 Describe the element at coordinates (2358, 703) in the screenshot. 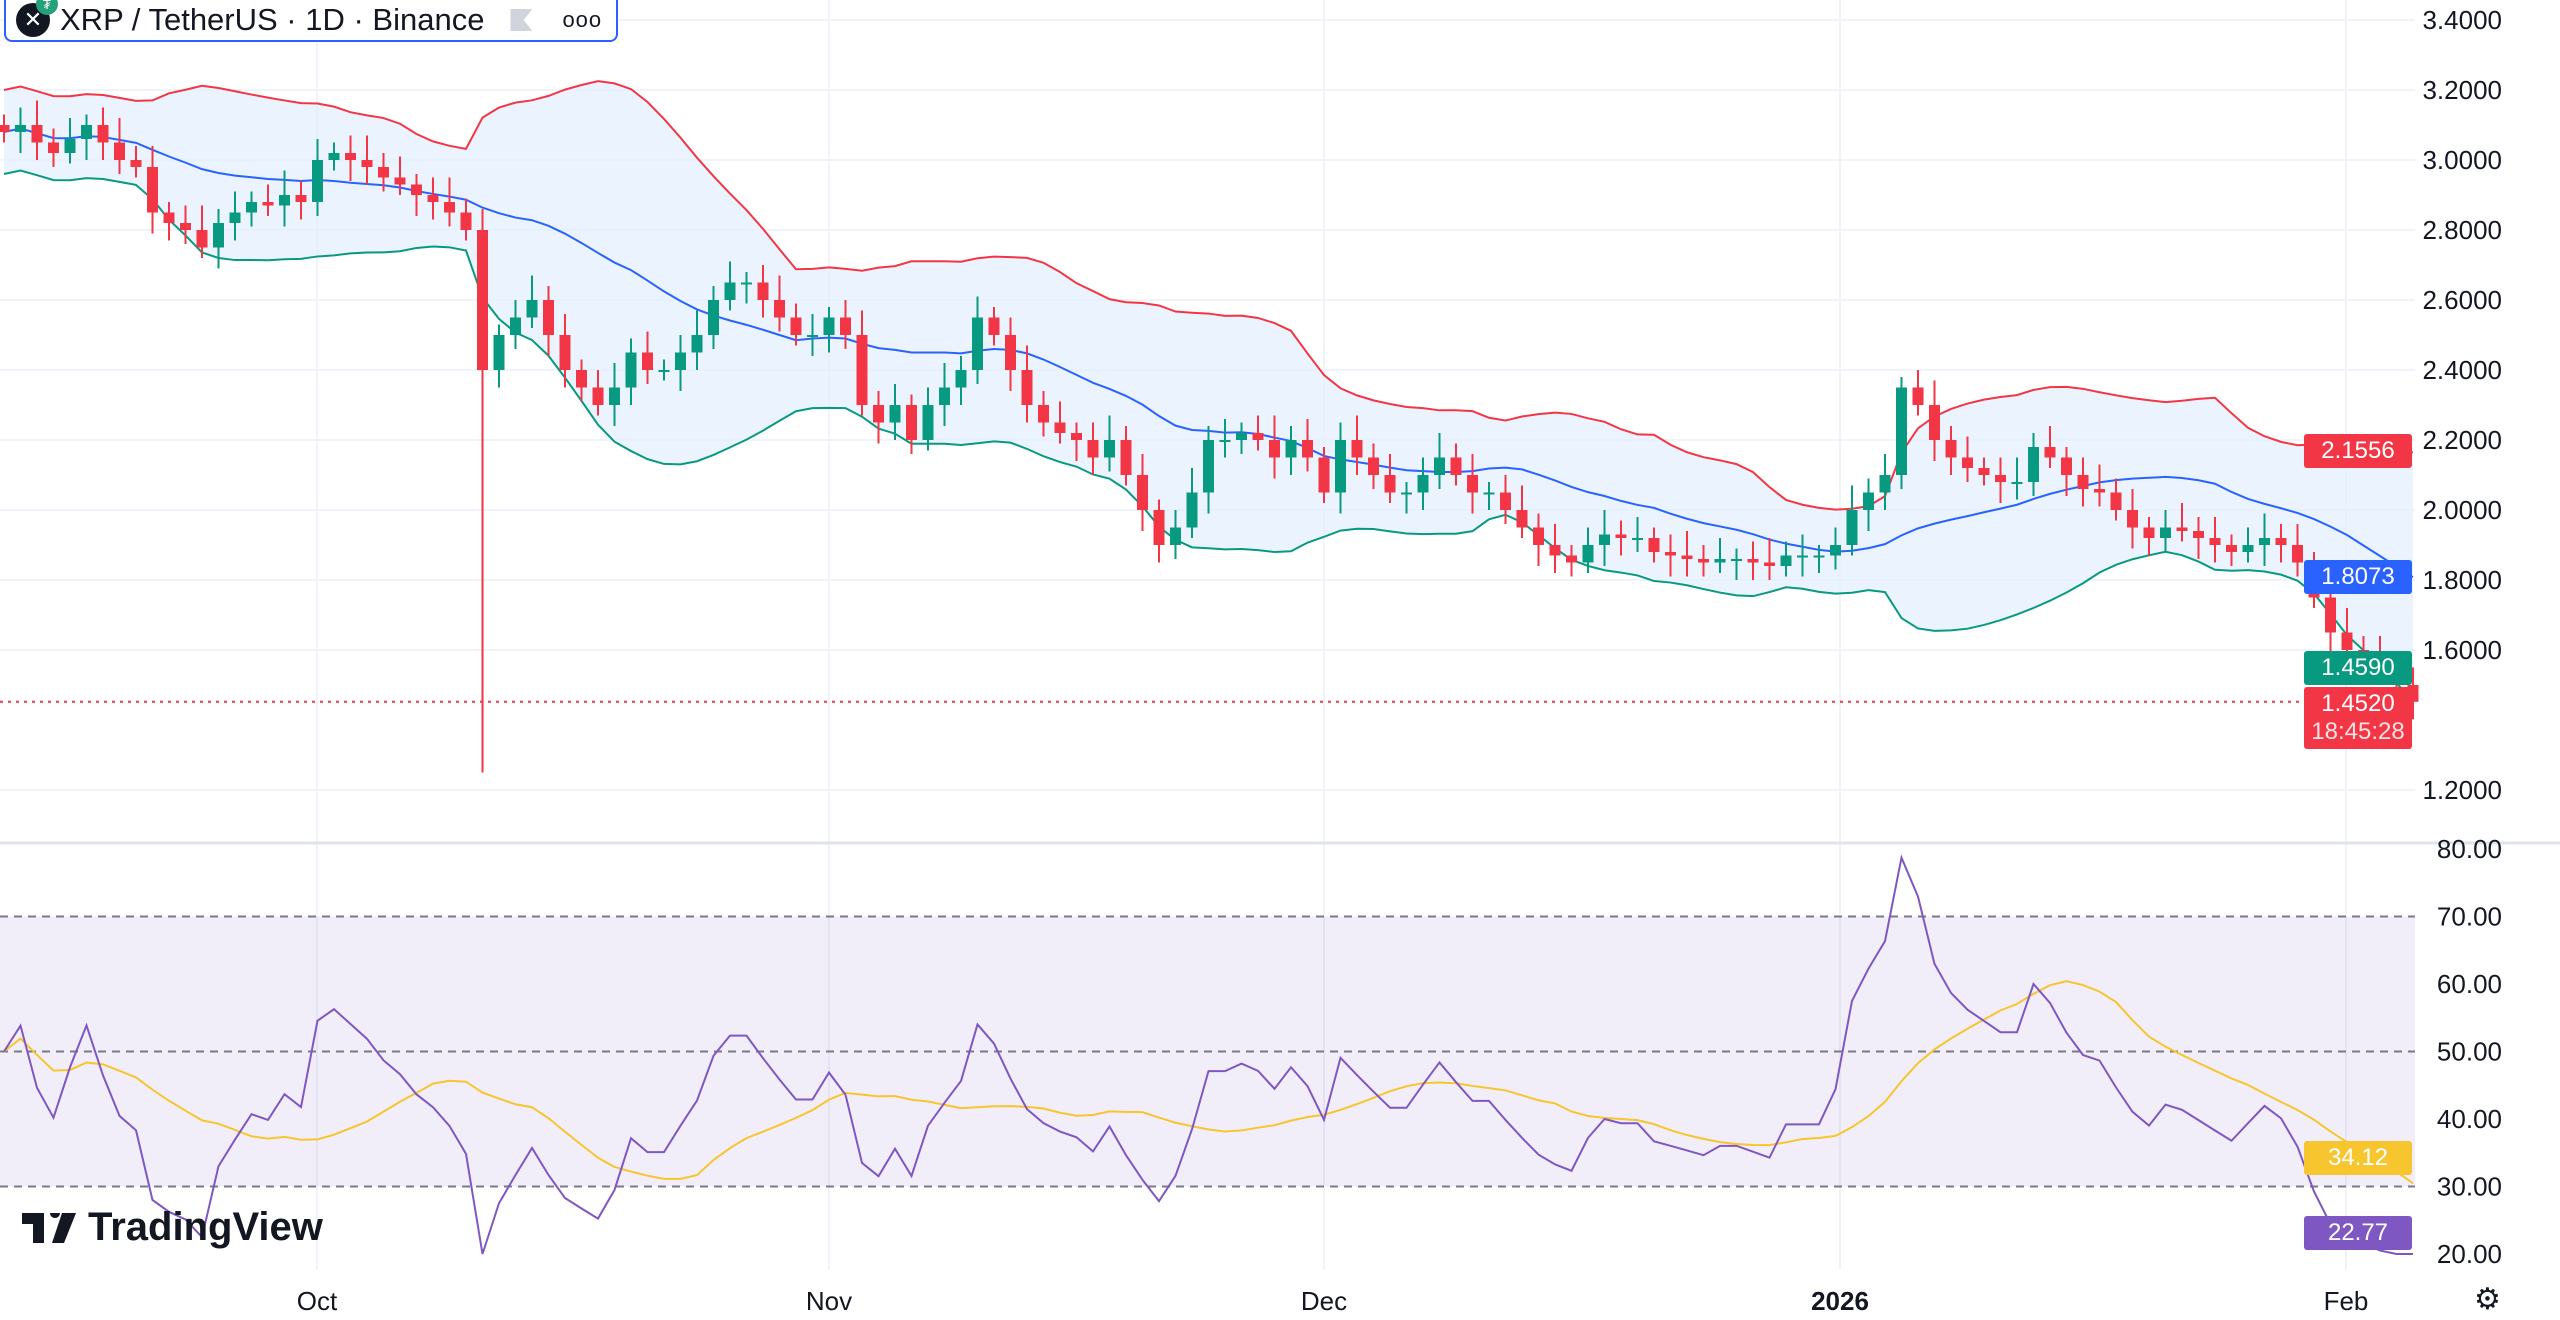

I see `last-price: 1.4520` at that location.